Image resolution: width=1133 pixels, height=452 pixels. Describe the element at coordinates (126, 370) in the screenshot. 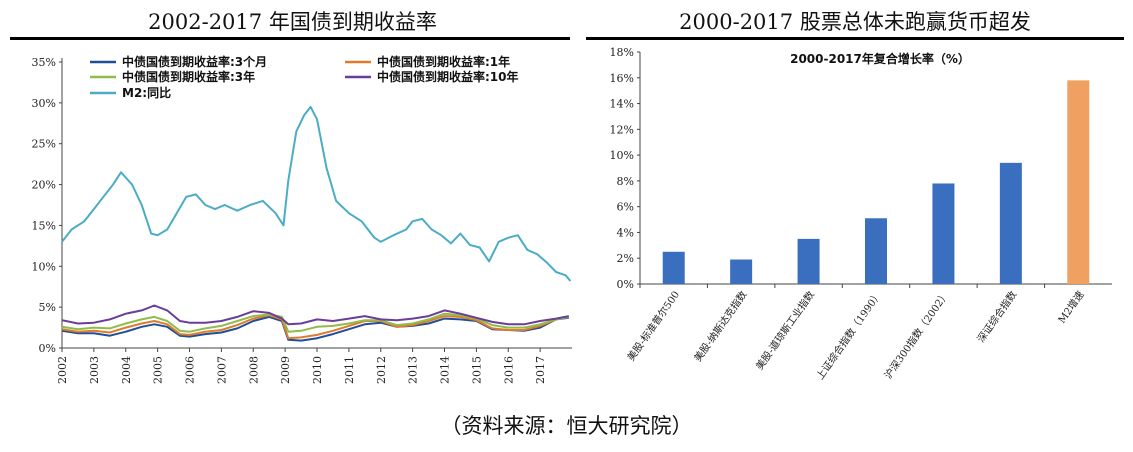

I see `left-x-tick-label: 2004` at that location.